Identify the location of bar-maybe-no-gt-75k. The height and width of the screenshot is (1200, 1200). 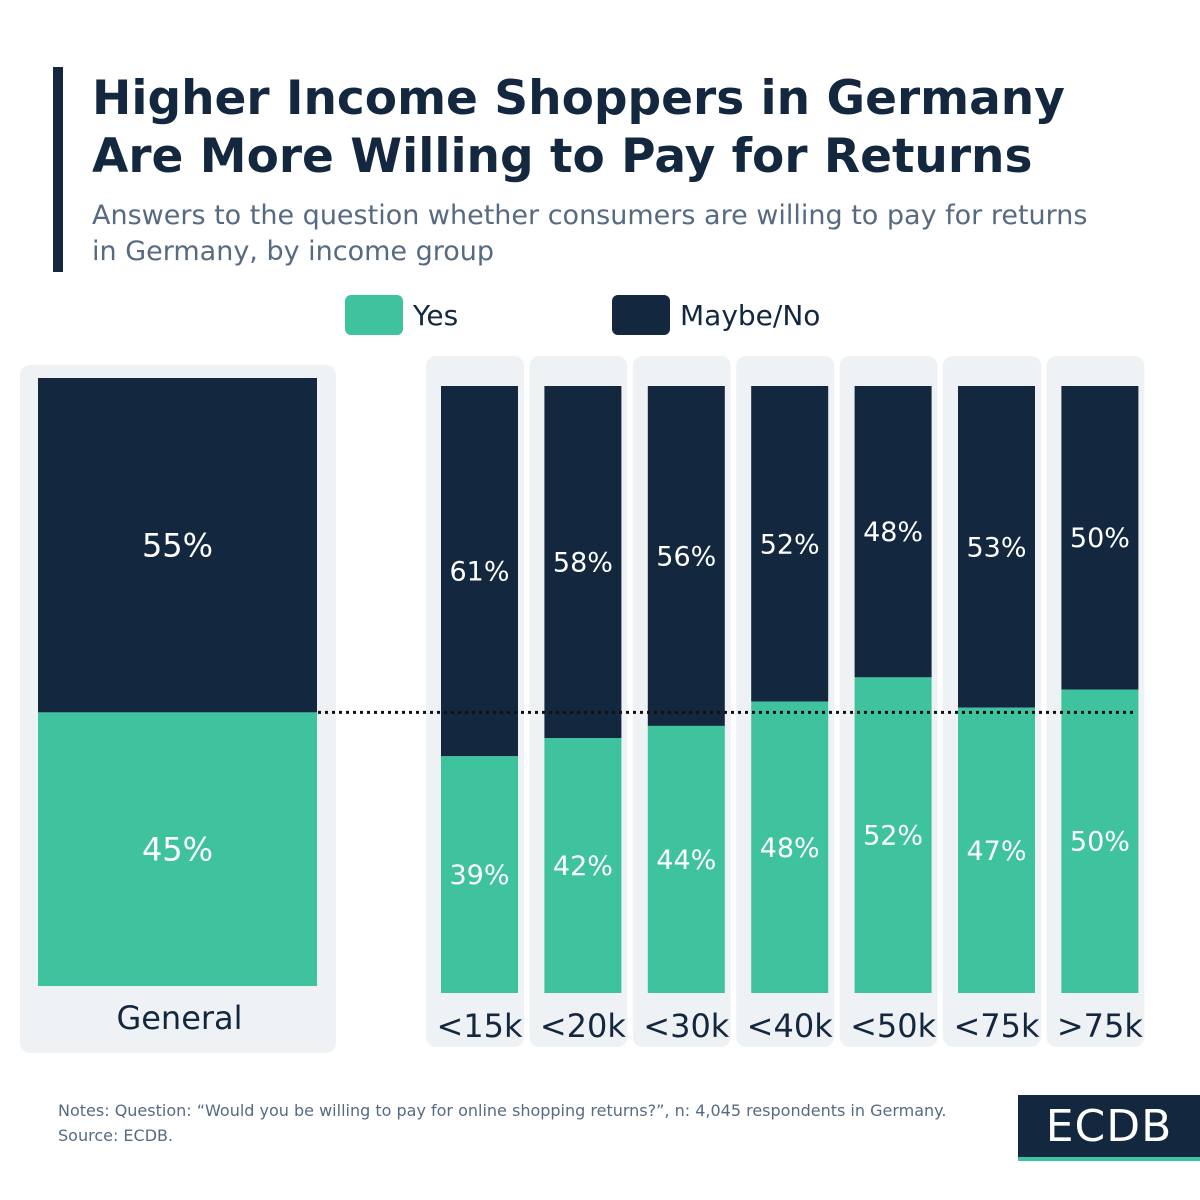
(1100, 538).